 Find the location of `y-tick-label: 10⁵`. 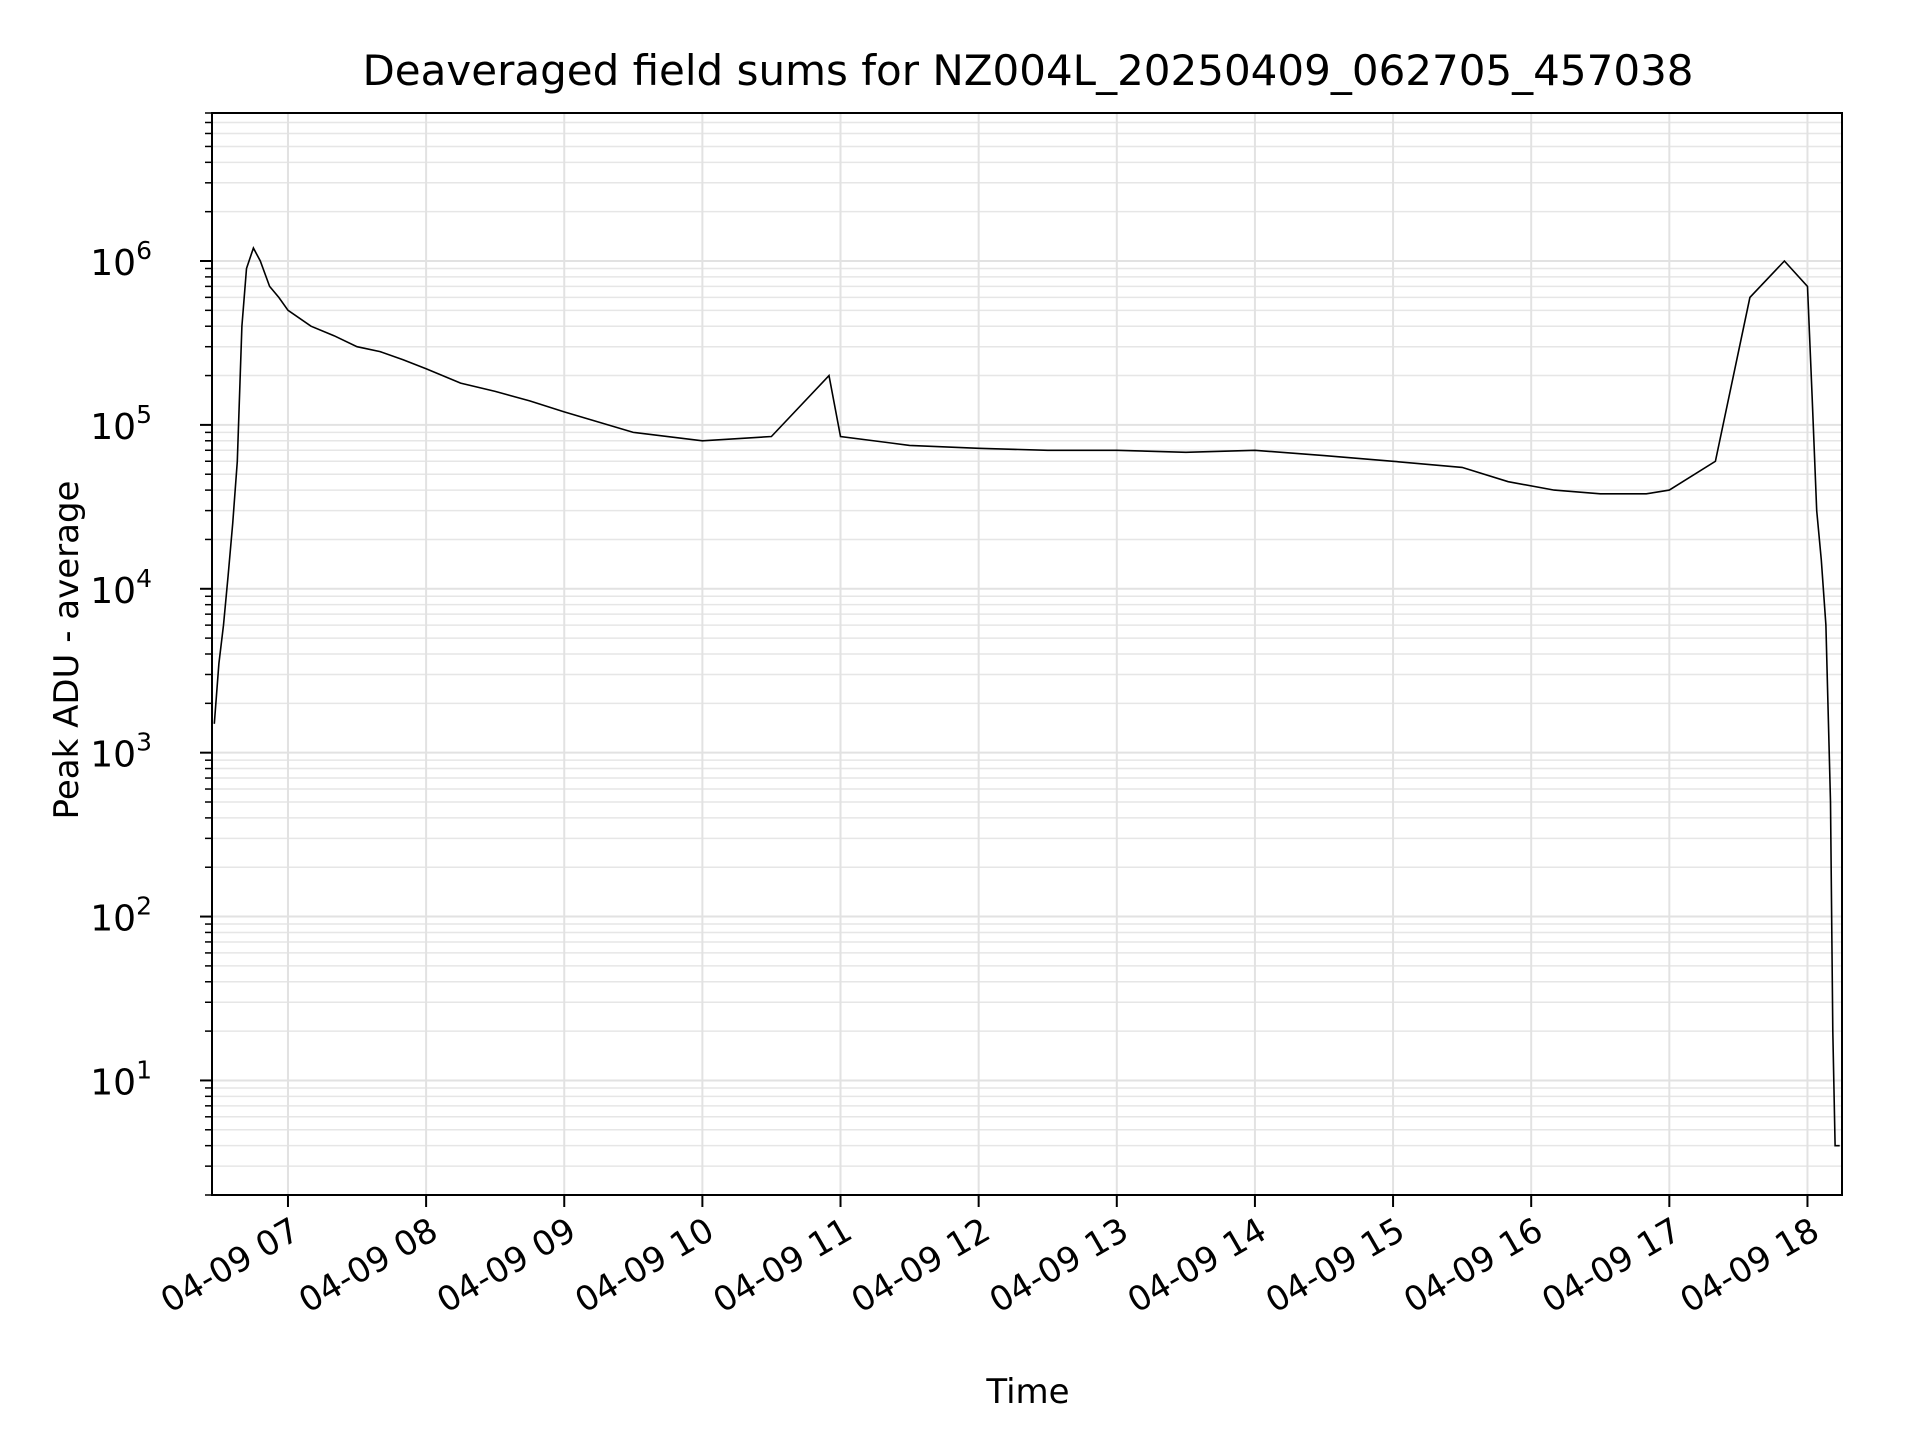

y-tick-label: 10⁵ is located at coordinates (121, 424).